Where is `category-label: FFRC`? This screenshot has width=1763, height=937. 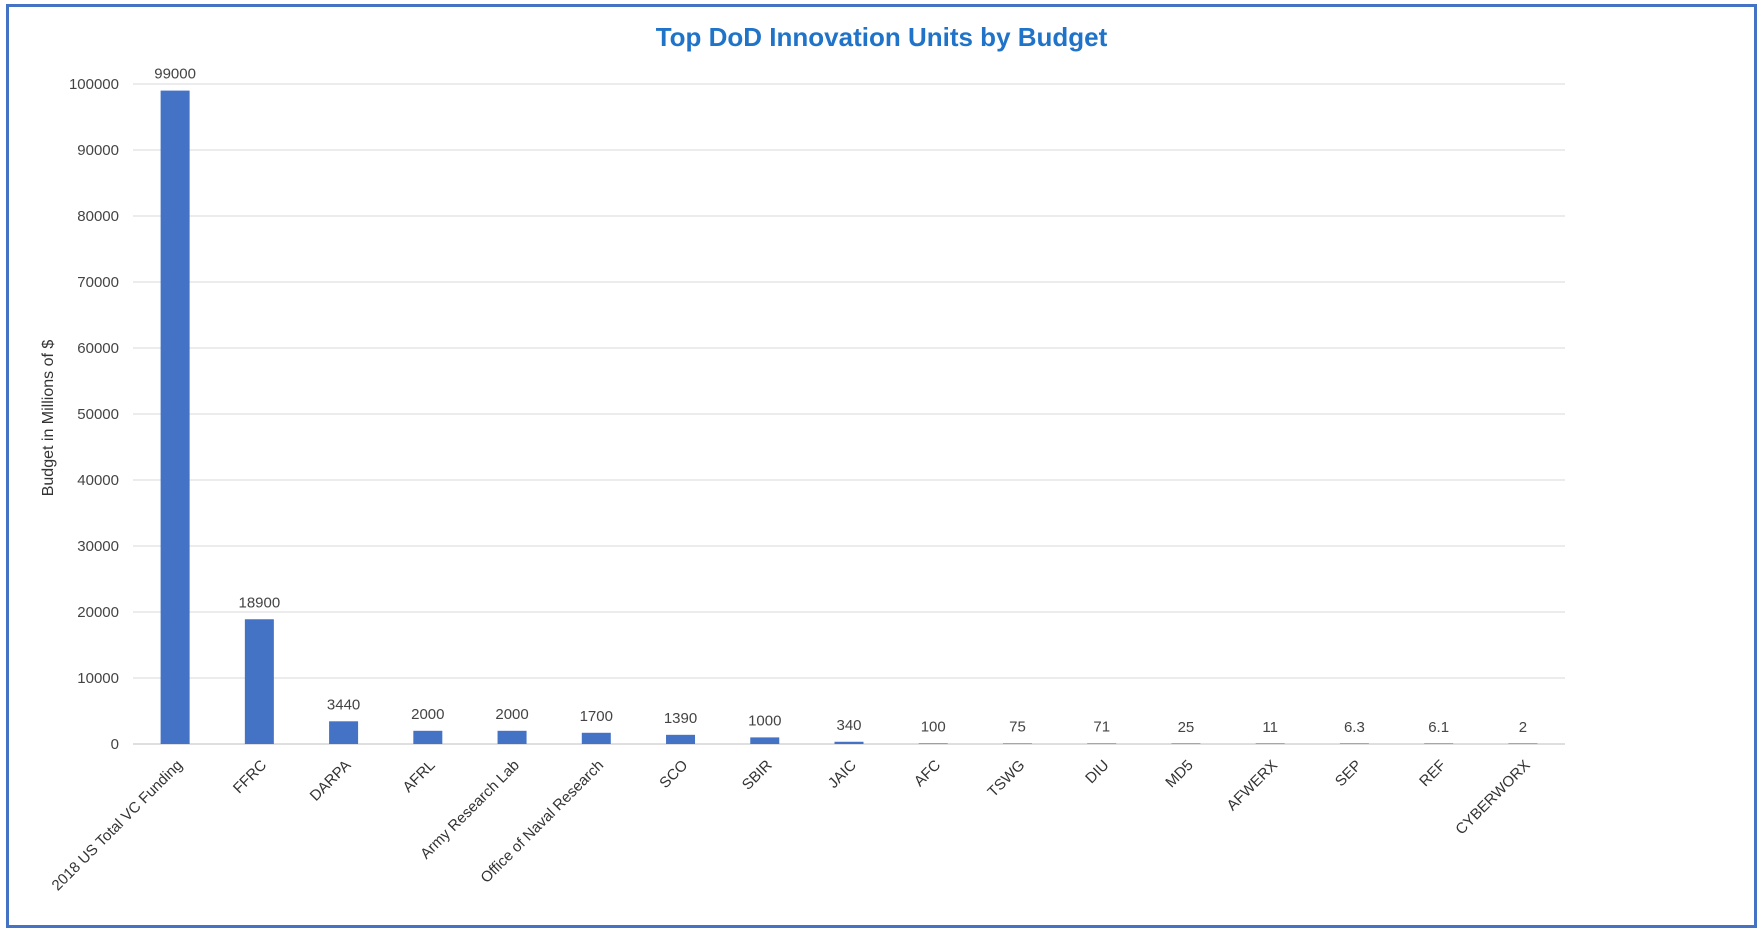
category-label: FFRC is located at coordinates (250, 777).